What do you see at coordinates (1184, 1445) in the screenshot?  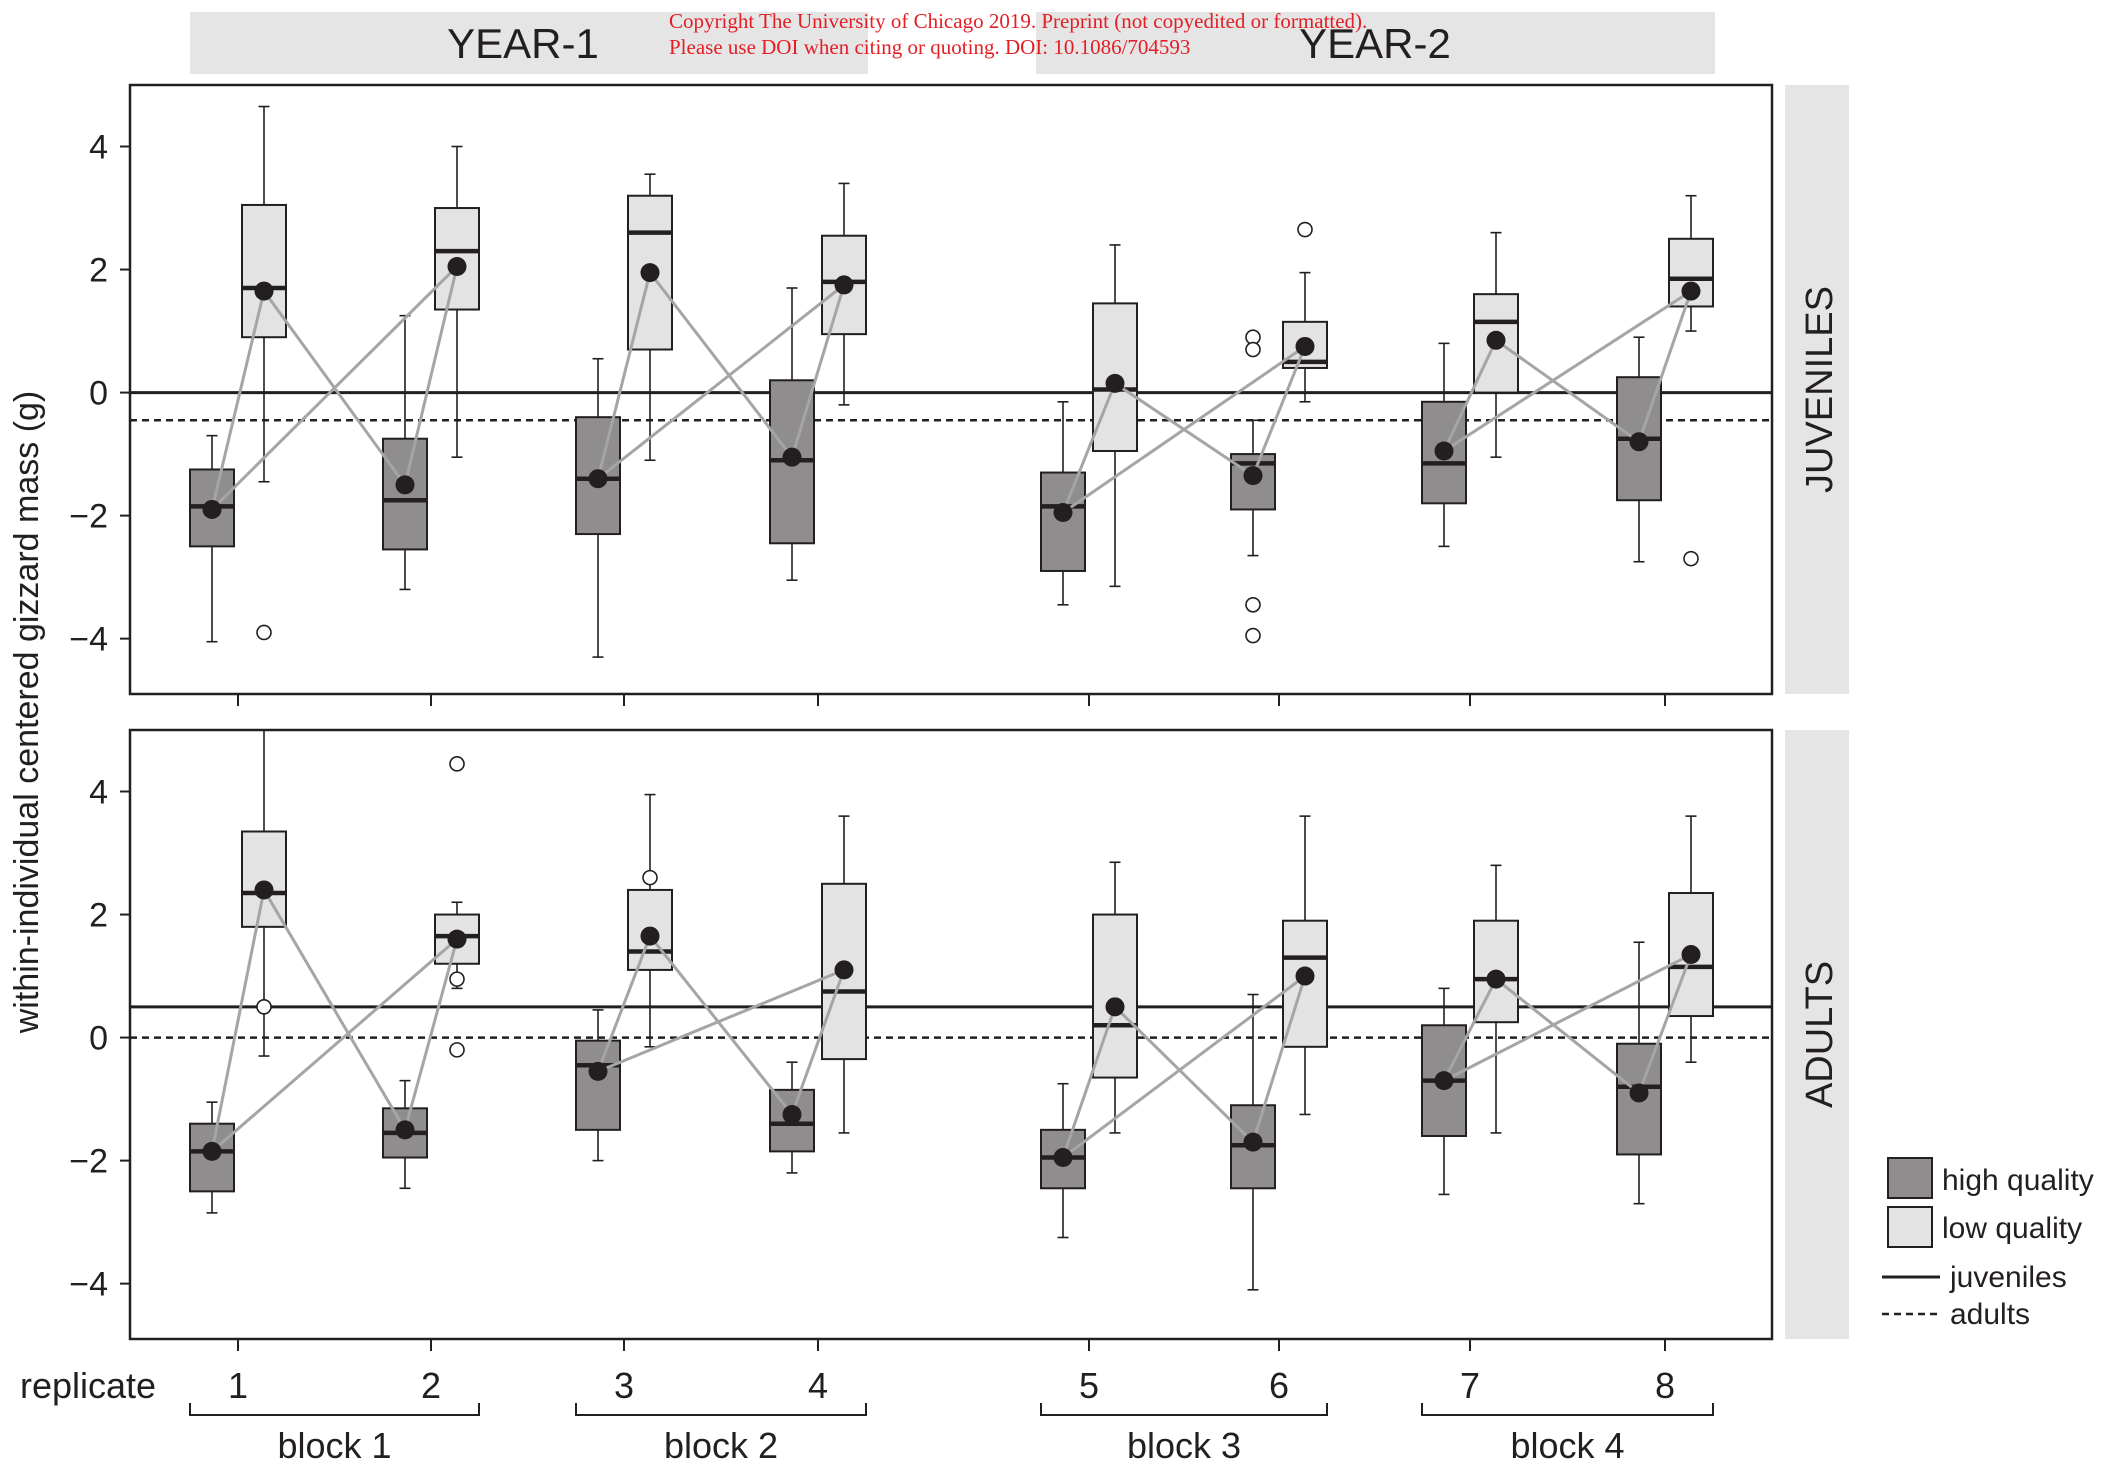 I see `block-label-3: block 3` at bounding box center [1184, 1445].